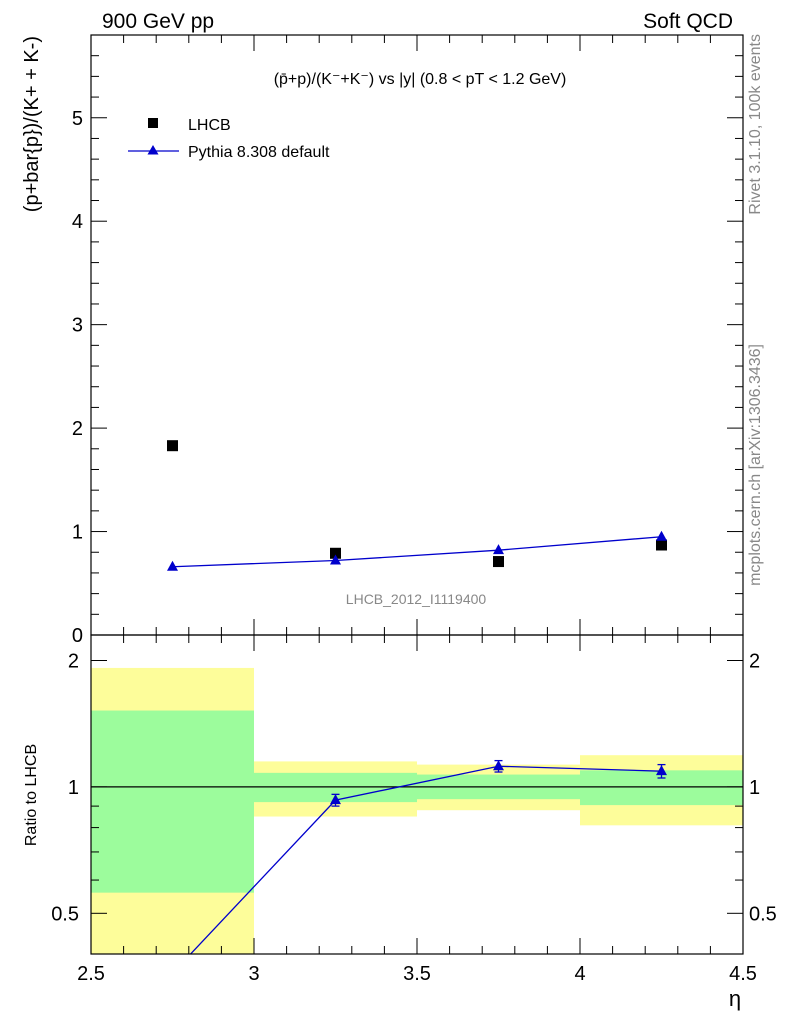 Image resolution: width=786 pixels, height=1024 pixels. I want to click on header-left: 900 GeV pp, so click(158, 21).